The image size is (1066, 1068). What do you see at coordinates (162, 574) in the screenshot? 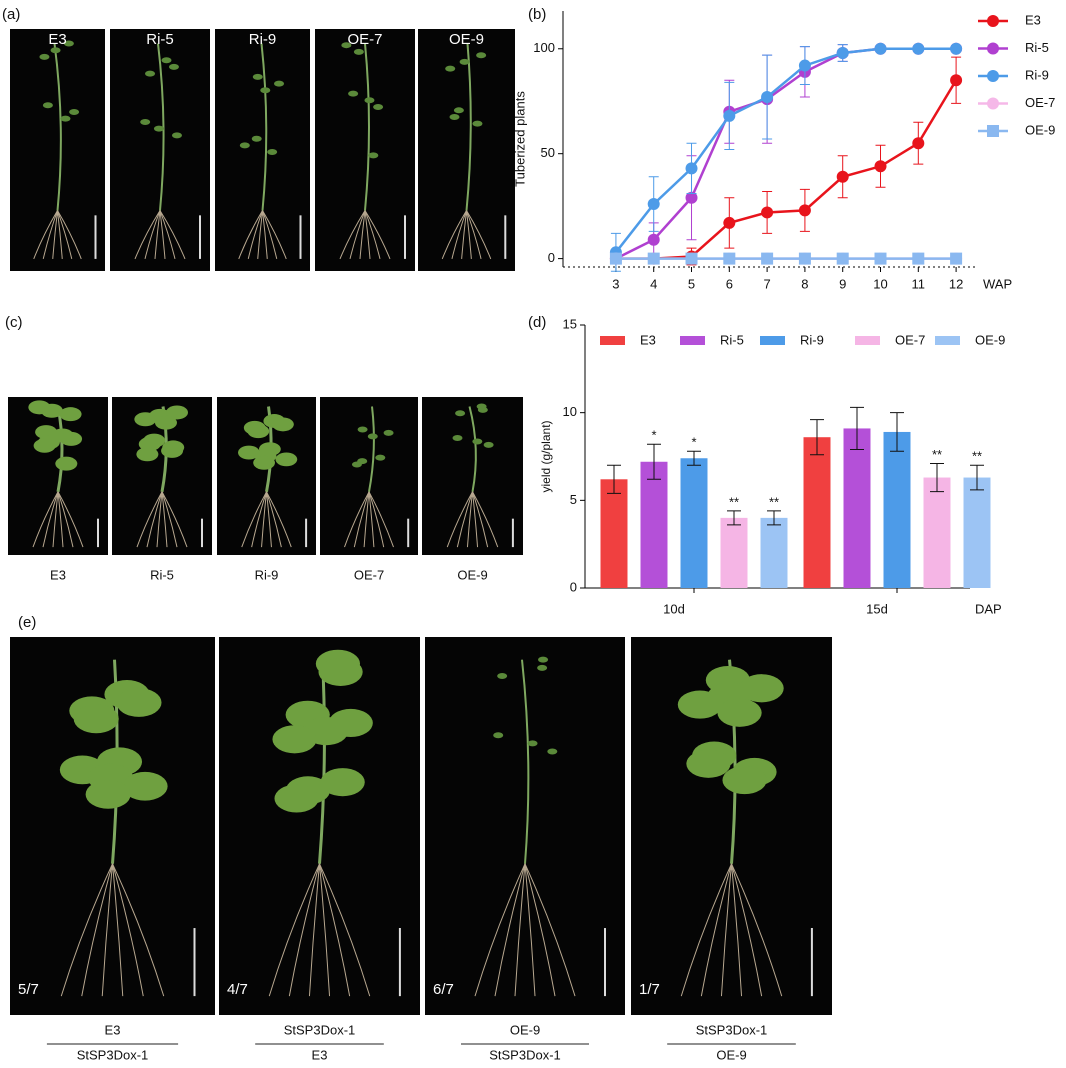
I see `photo-label: Ri-5` at bounding box center [162, 574].